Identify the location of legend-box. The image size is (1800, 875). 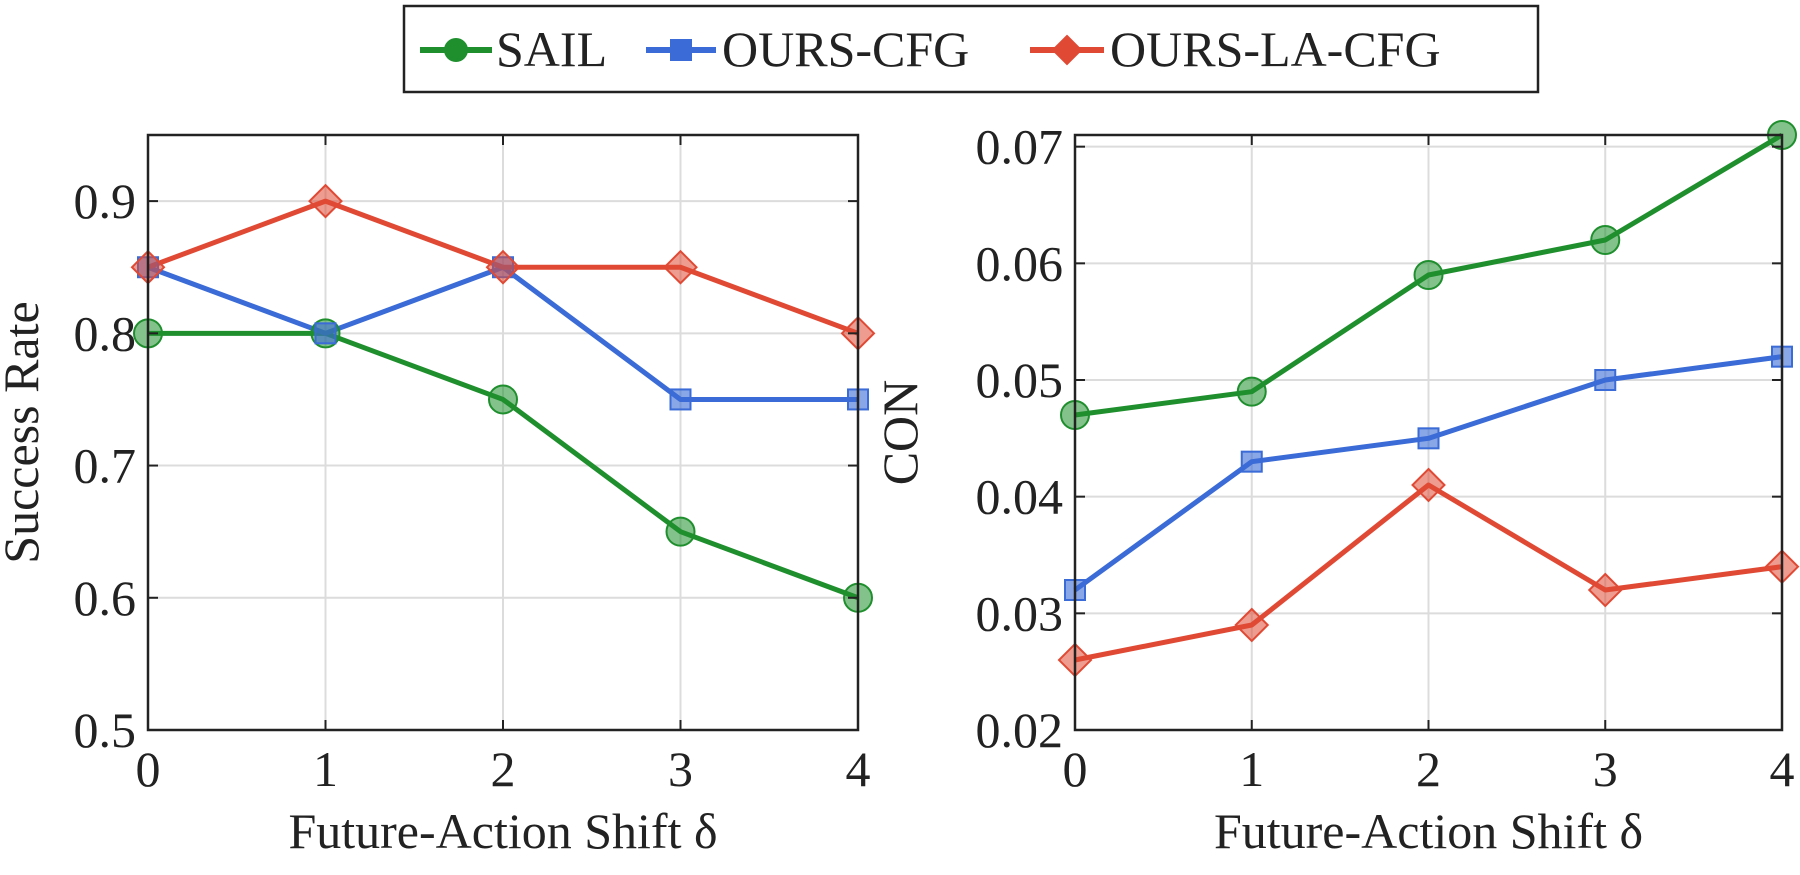
(971, 49).